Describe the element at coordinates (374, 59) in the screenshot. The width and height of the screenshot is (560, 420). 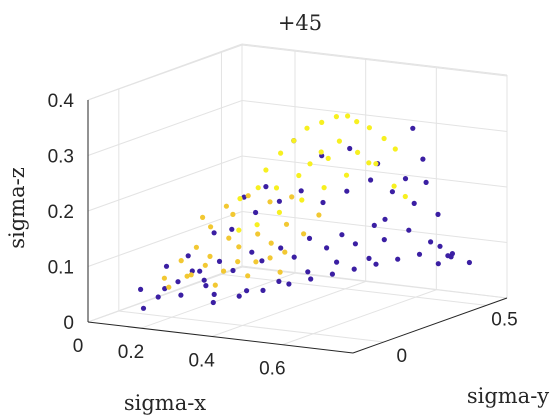
I see `grid-line` at that location.